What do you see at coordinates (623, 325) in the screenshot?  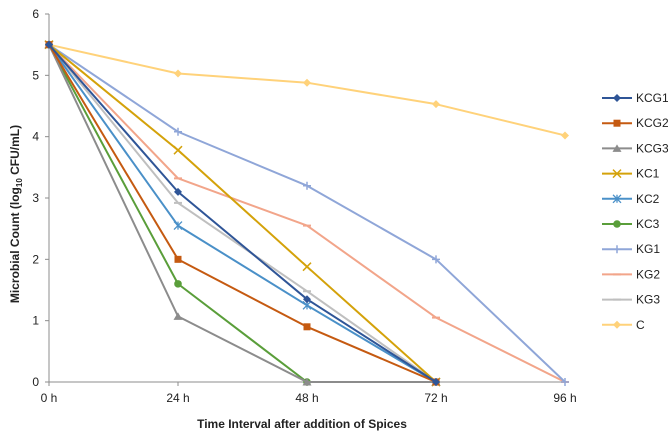 I see `legend-item-c: C` at bounding box center [623, 325].